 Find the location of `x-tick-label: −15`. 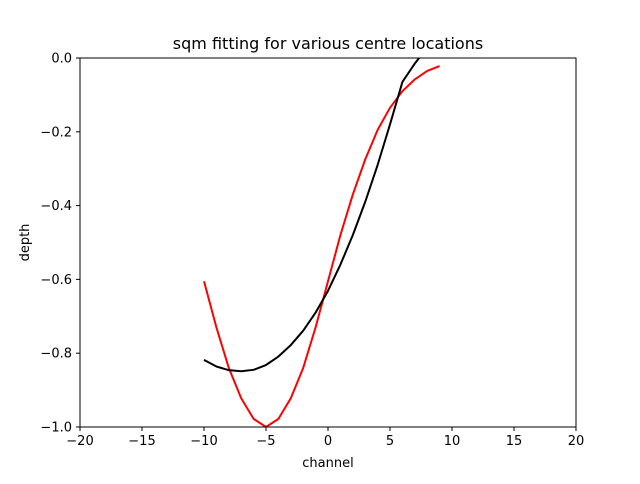

x-tick-label: −15 is located at coordinates (141, 441).